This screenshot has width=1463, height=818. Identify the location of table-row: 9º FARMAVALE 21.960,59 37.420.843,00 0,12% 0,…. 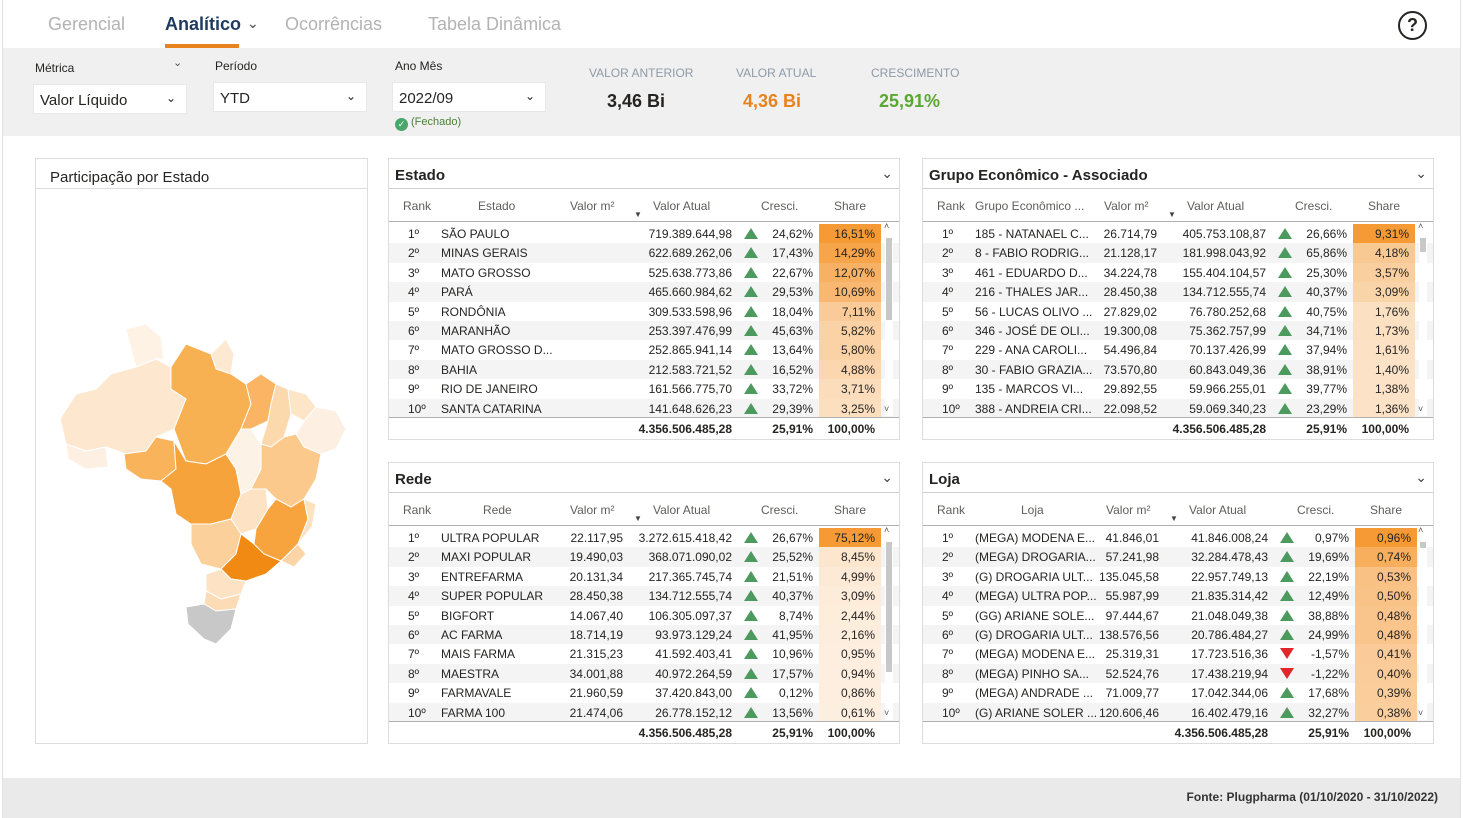
(644, 693).